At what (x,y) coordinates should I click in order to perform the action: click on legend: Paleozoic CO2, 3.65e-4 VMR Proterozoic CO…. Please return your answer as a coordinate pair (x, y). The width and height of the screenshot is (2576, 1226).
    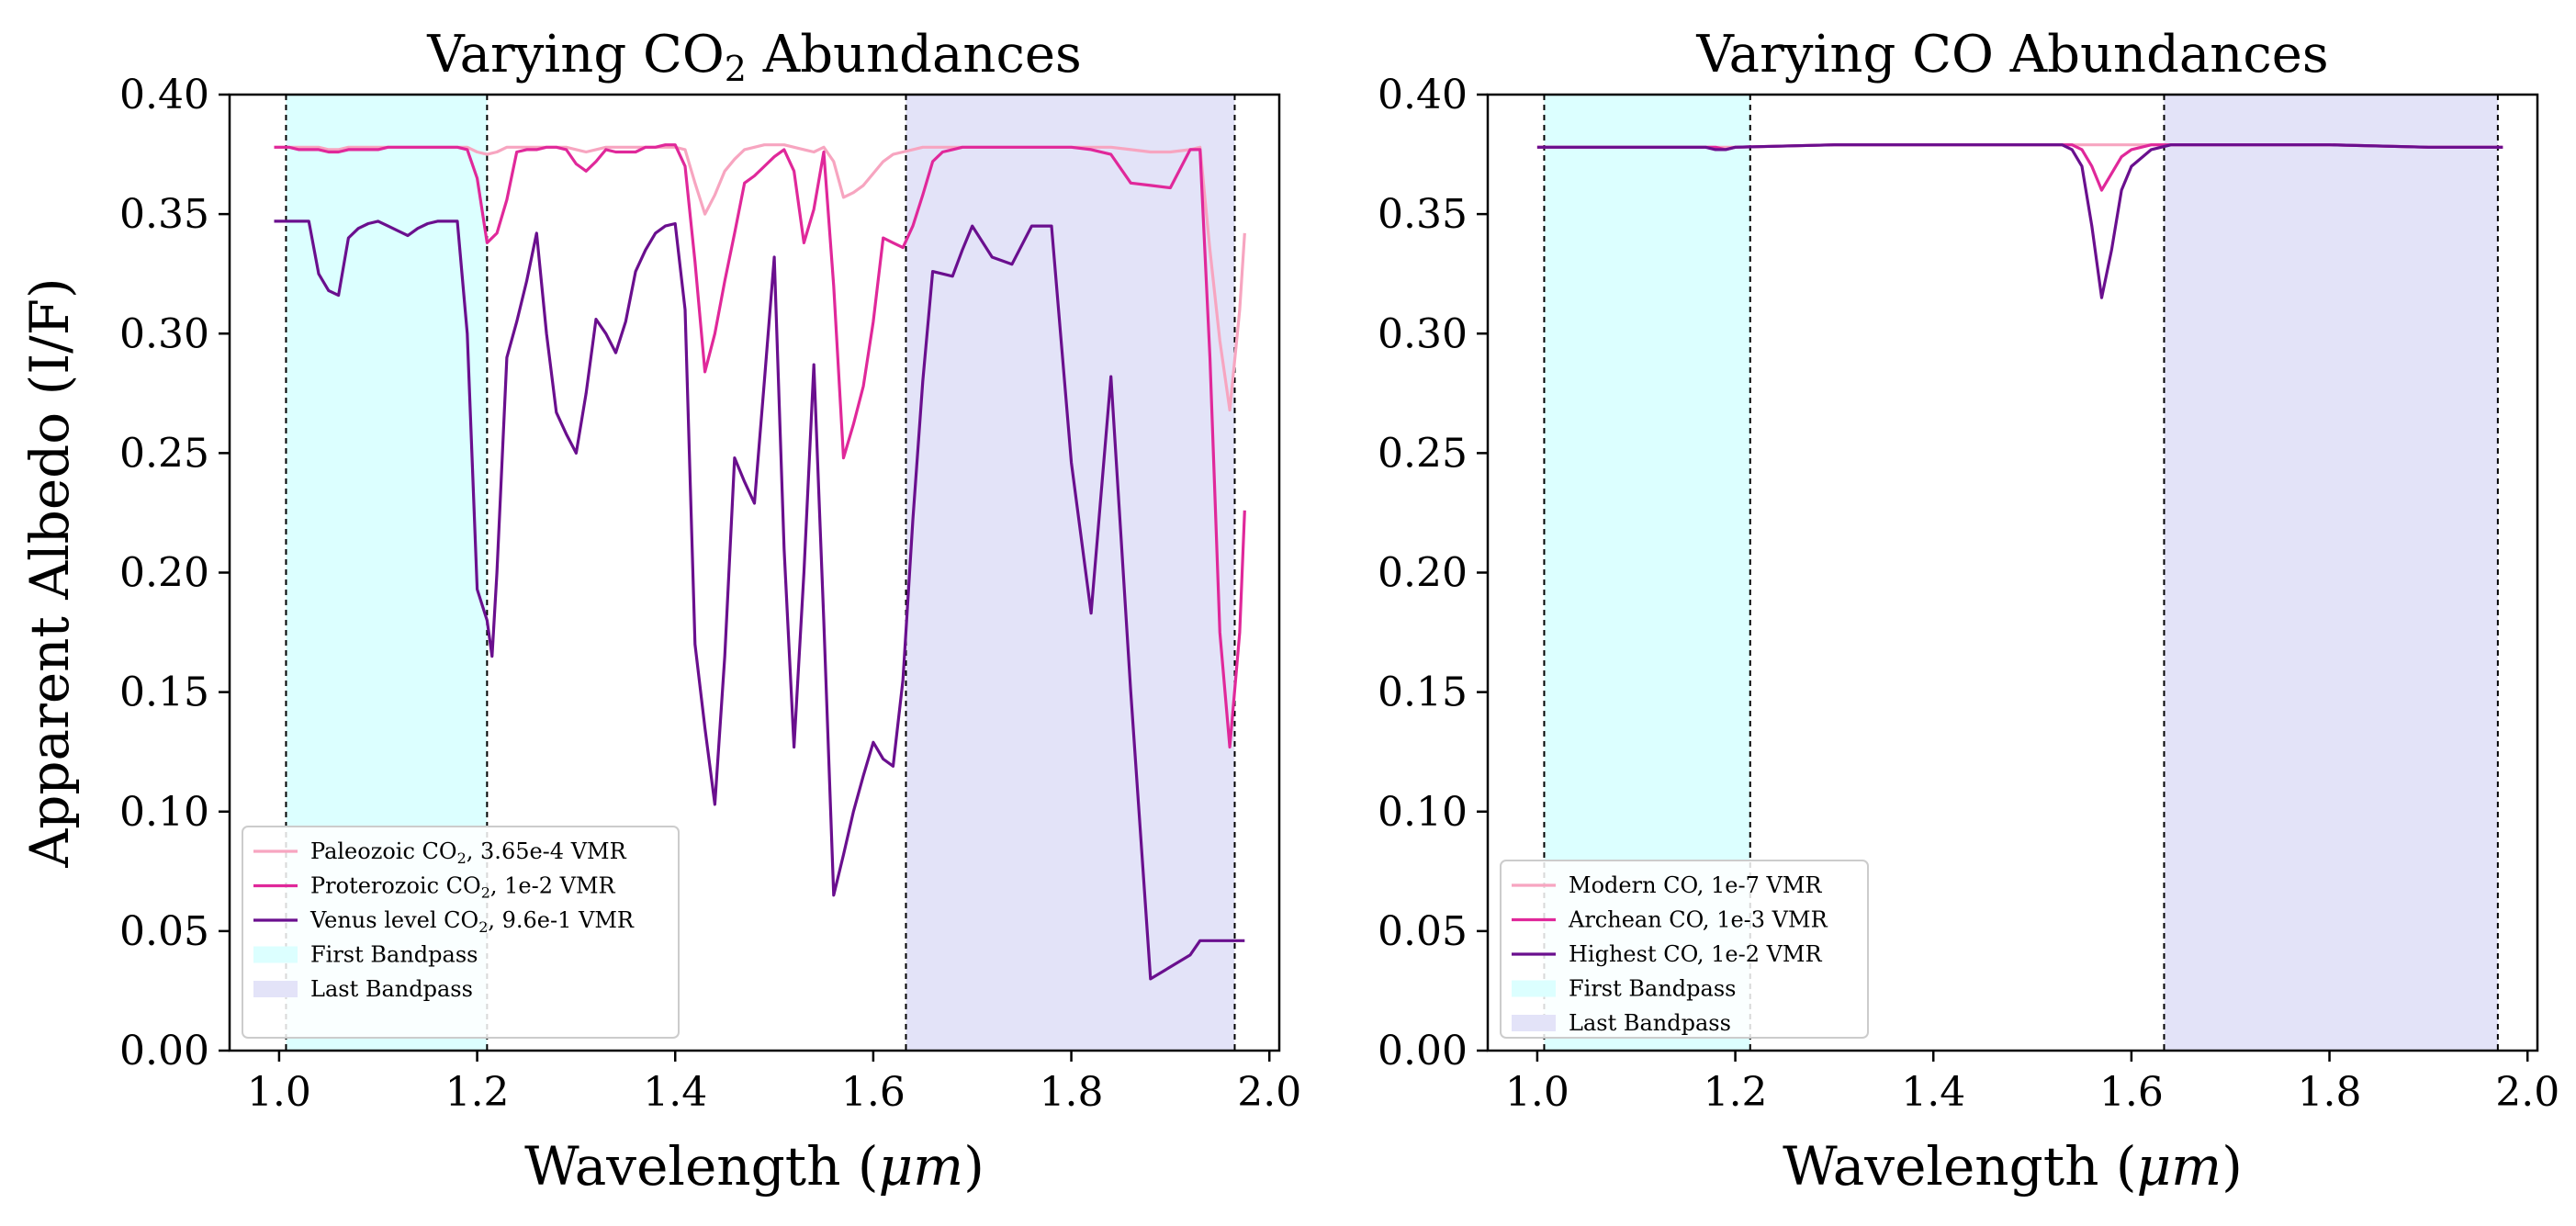
    Looking at the image, I should click on (461, 932).